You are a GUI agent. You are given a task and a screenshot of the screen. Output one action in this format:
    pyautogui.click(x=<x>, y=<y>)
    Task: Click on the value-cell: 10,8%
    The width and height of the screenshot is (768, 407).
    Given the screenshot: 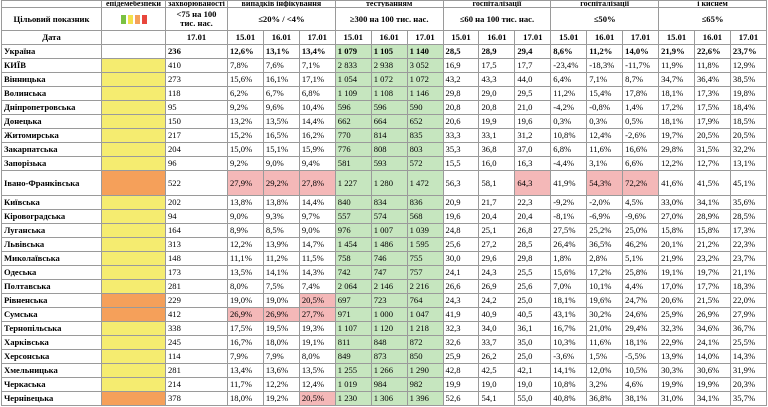 What is the action you would take?
    pyautogui.click(x=569, y=135)
    